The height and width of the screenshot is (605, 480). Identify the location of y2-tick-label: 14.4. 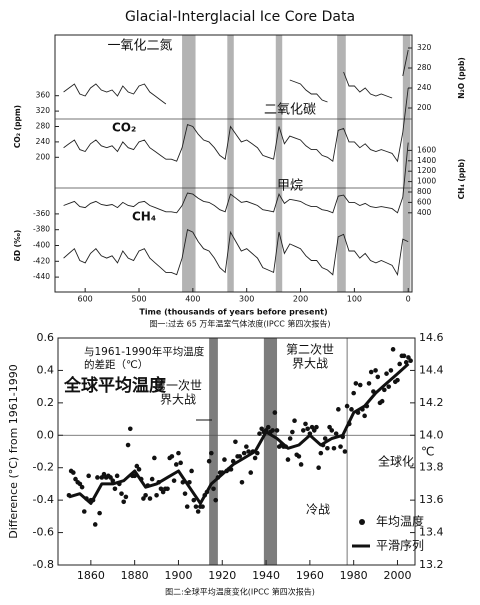
(431, 369).